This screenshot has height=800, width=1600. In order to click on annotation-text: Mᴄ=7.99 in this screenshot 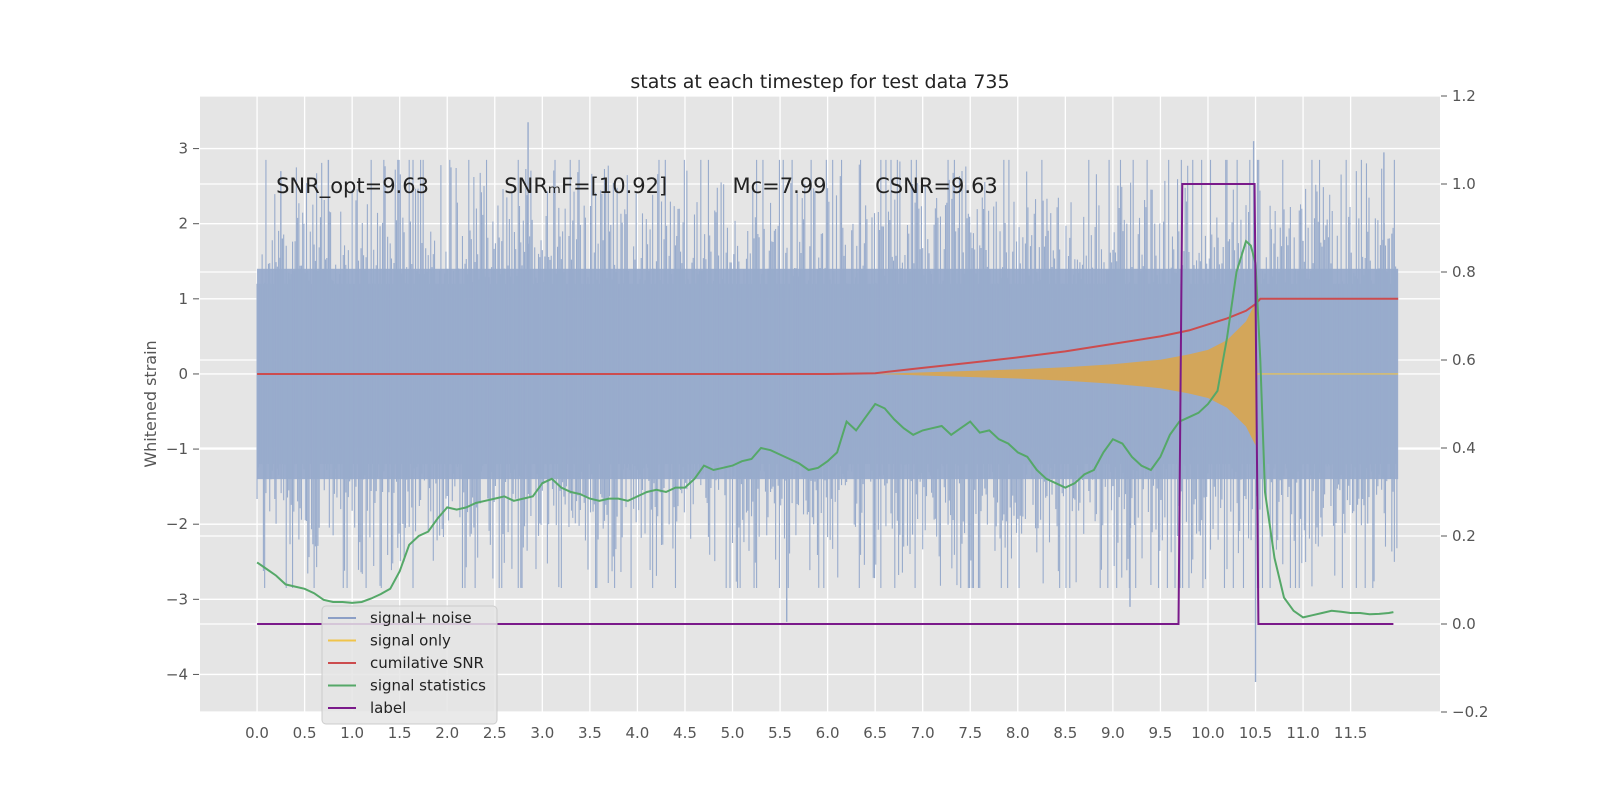, I will do `click(780, 186)`.